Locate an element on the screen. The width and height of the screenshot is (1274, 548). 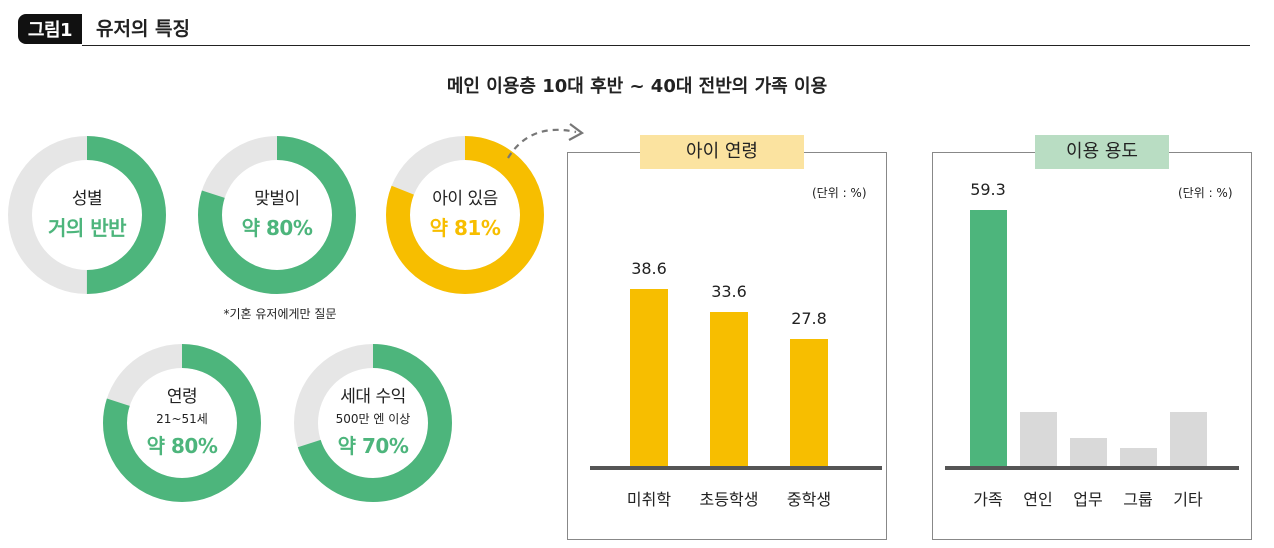
category-label: 가족 is located at coordinates (988, 499).